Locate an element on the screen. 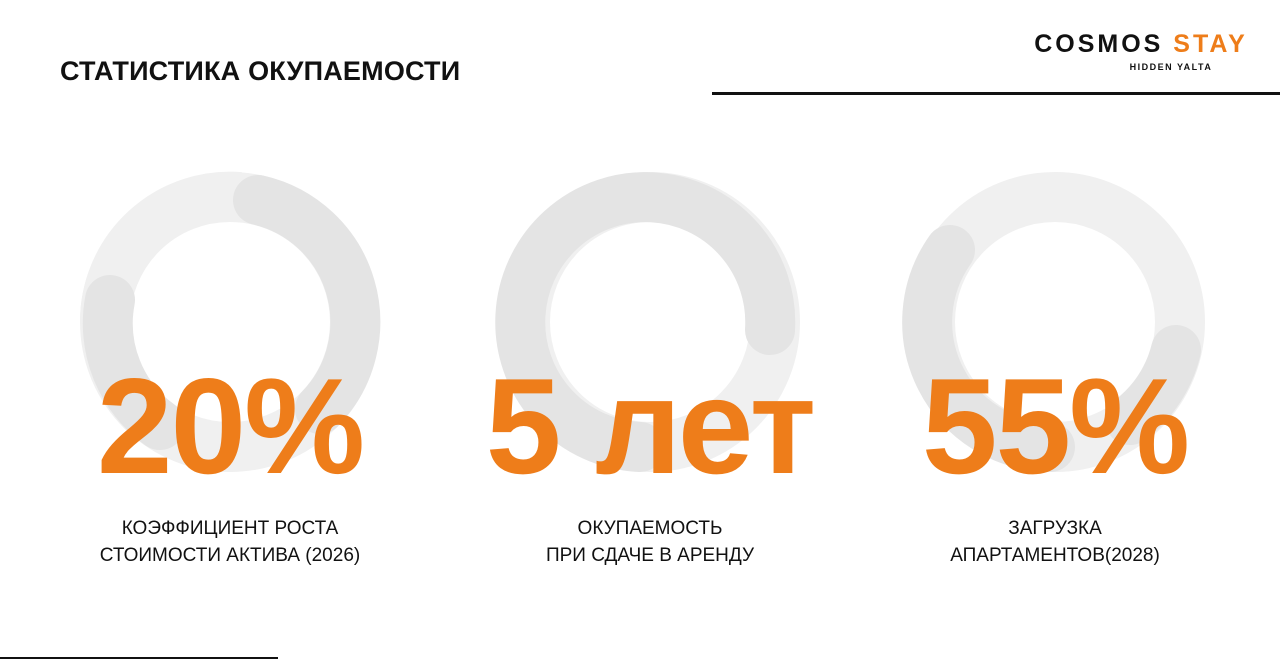  stat-caption: ОКУПАЕМОСТЬ ПРИ СДАЧЕ В АРЕНДУ is located at coordinates (650, 542).